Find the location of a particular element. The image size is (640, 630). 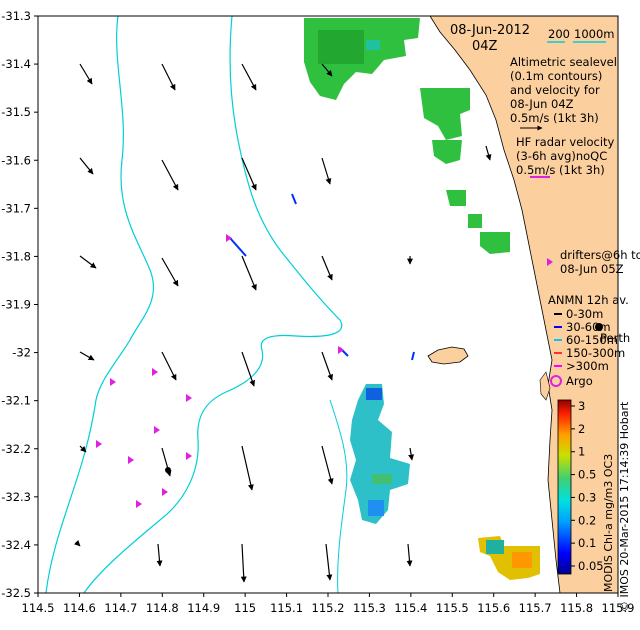

argo-marker is located at coordinates (556, 381).